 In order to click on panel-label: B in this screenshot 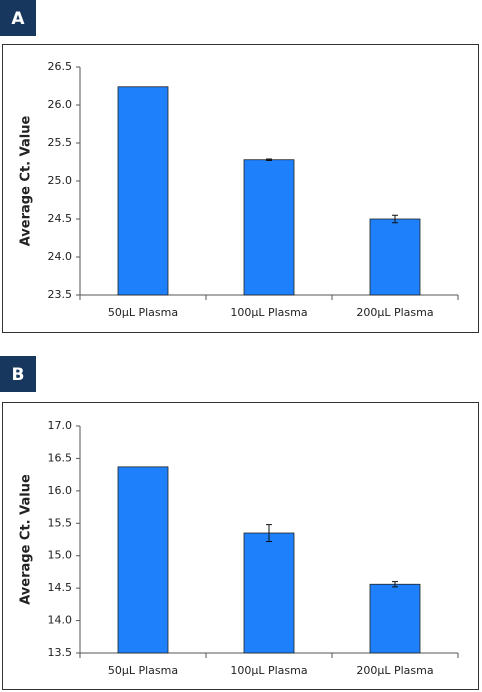, I will do `click(18, 375)`.